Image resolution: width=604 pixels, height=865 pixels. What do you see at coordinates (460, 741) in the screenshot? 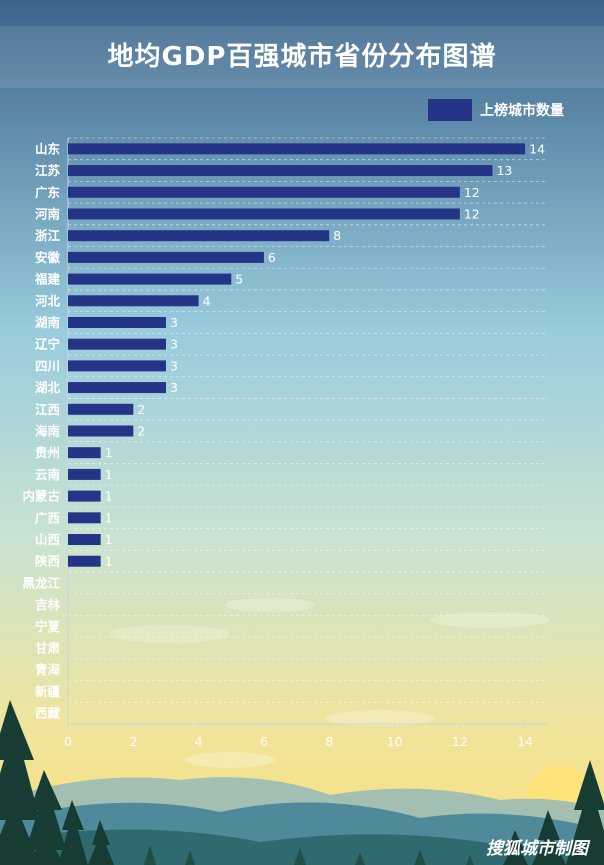
I see `x-tick-label: 12` at bounding box center [460, 741].